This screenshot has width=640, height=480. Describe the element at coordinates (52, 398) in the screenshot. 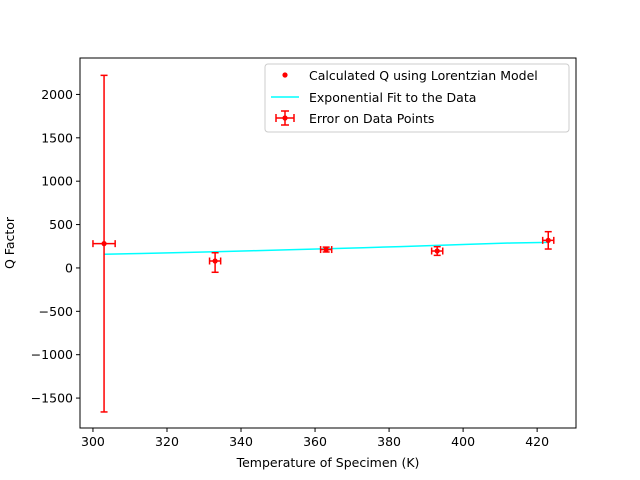

I see `y-tick-label: −1500` at that location.